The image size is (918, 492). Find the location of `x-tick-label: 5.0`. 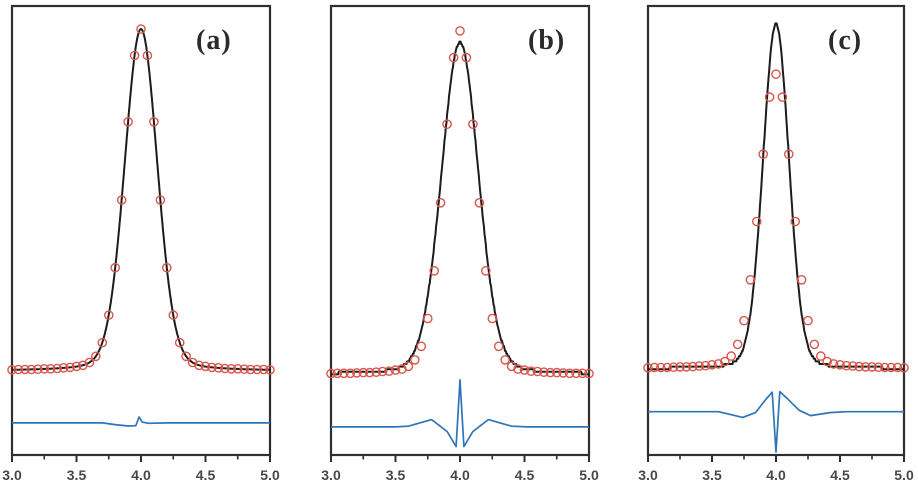

x-tick-label: 5.0 is located at coordinates (589, 475).